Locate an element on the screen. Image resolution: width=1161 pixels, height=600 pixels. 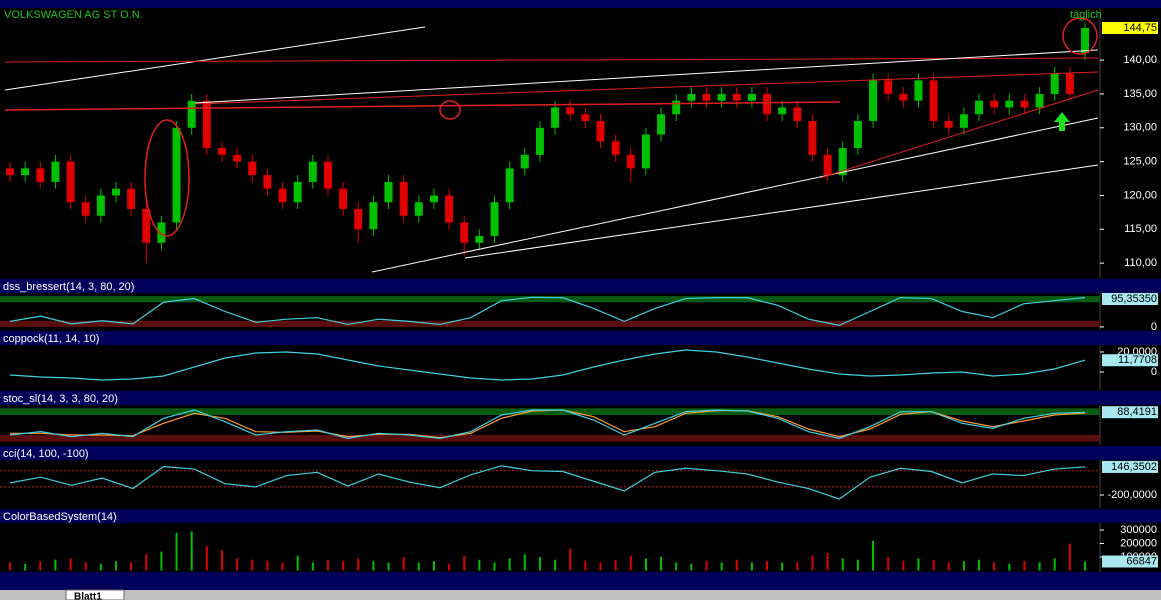
current-value-label: 144,75 is located at coordinates (1140, 28).